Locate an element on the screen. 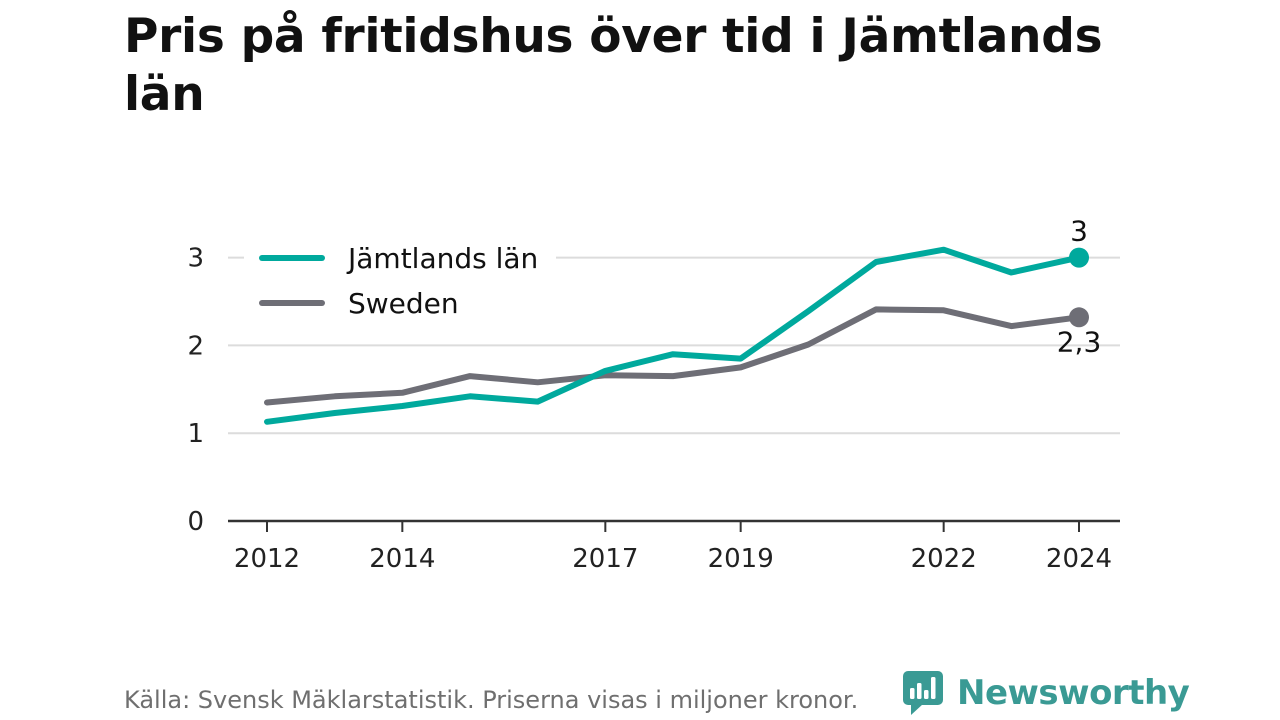 This screenshot has width=1280, height=720. y-tick-label-0: 0 is located at coordinates (195, 522).